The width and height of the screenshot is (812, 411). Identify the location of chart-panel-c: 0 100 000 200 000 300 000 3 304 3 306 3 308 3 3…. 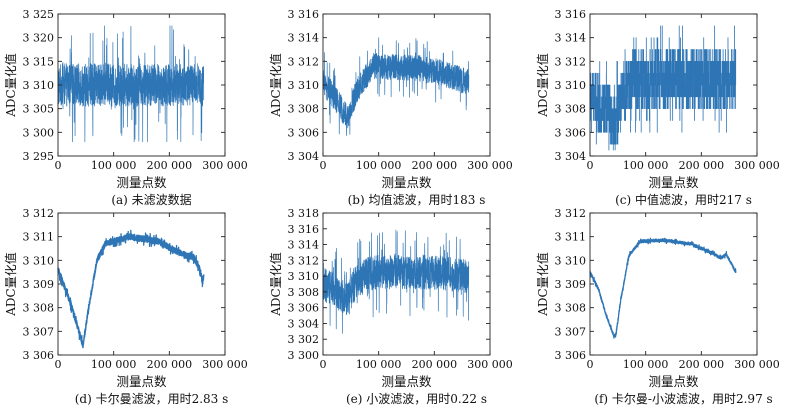
(657, 107).